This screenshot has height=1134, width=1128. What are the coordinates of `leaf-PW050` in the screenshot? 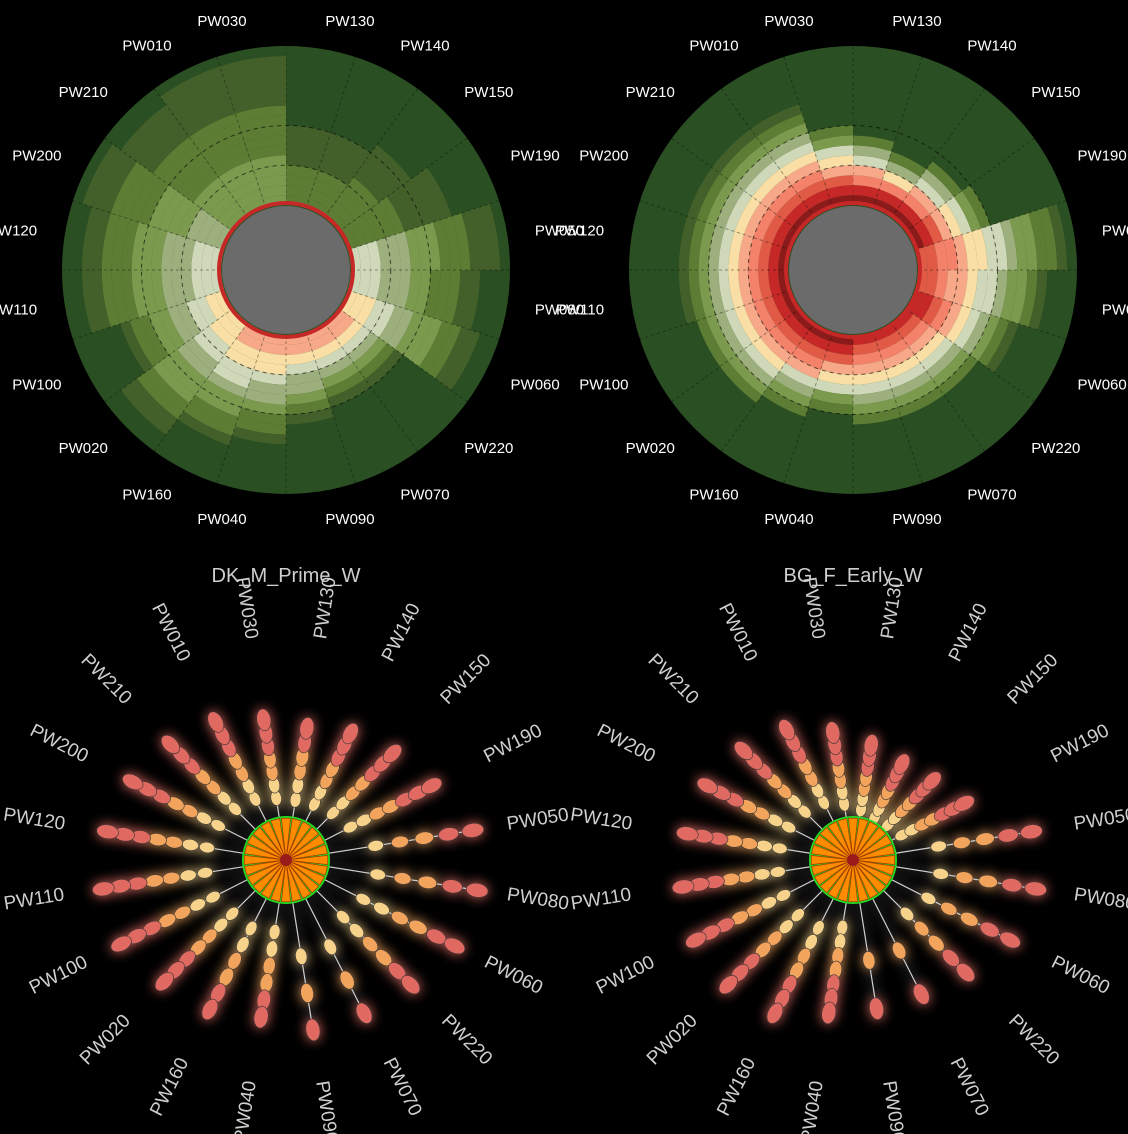 It's located at (449, 834).